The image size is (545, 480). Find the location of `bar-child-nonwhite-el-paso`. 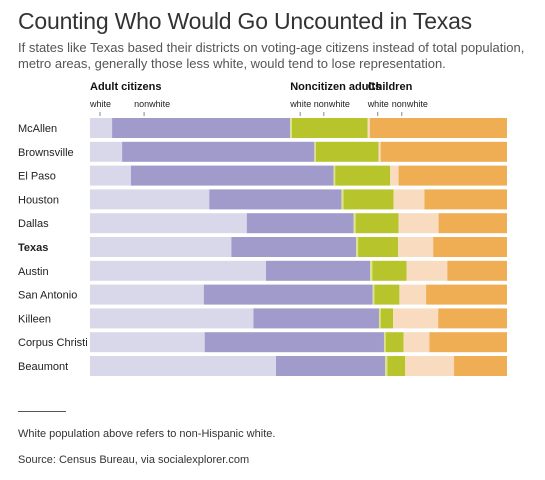

bar-child-nonwhite-el-paso is located at coordinates (452, 175).